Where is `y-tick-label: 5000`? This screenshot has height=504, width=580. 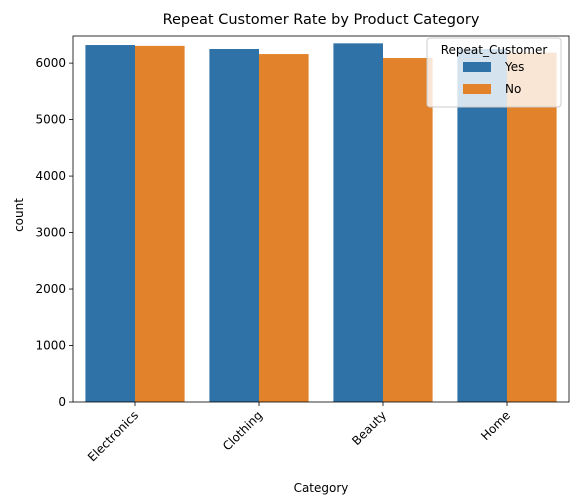
y-tick-label: 5000 is located at coordinates (50, 120).